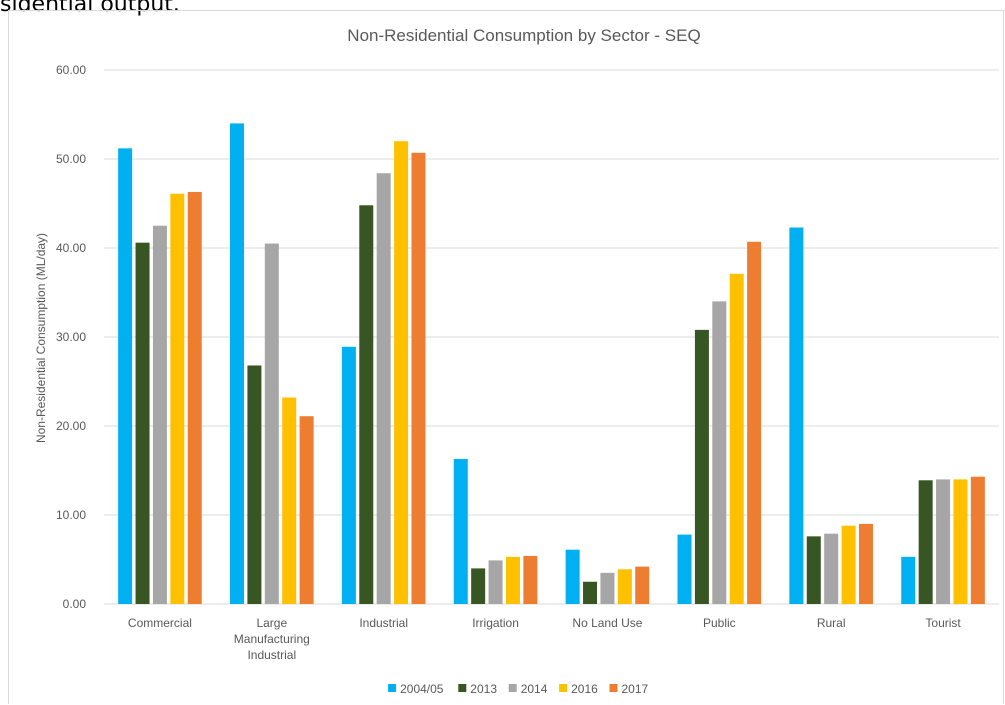 The height and width of the screenshot is (705, 1005). I want to click on legend-label: 2013, so click(483, 689).